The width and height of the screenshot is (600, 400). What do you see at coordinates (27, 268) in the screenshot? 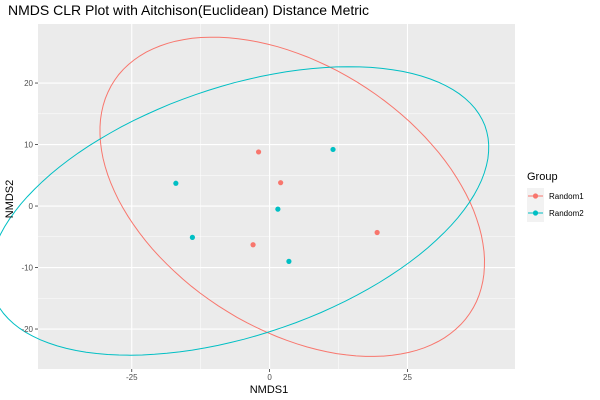
I see `y-tick-label: -10` at bounding box center [27, 268].